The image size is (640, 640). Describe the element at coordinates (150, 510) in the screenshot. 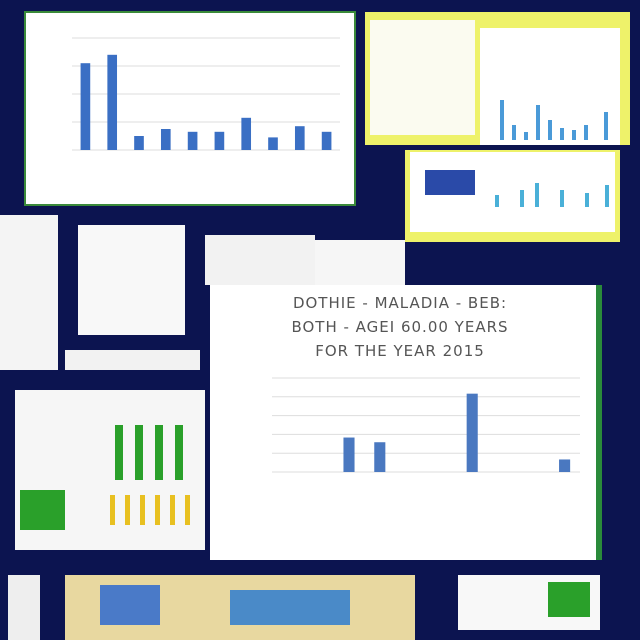

I see `yellow-bars` at that location.